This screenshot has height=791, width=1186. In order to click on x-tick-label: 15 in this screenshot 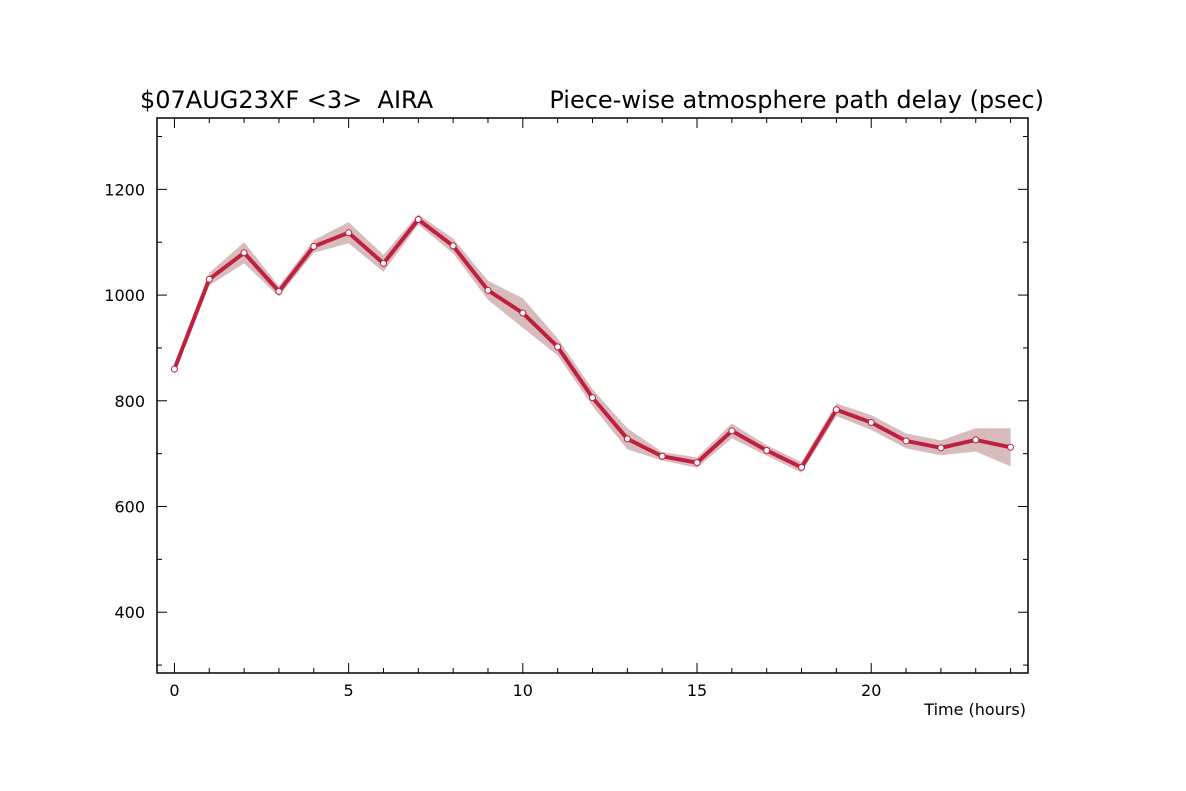, I will do `click(697, 690)`.